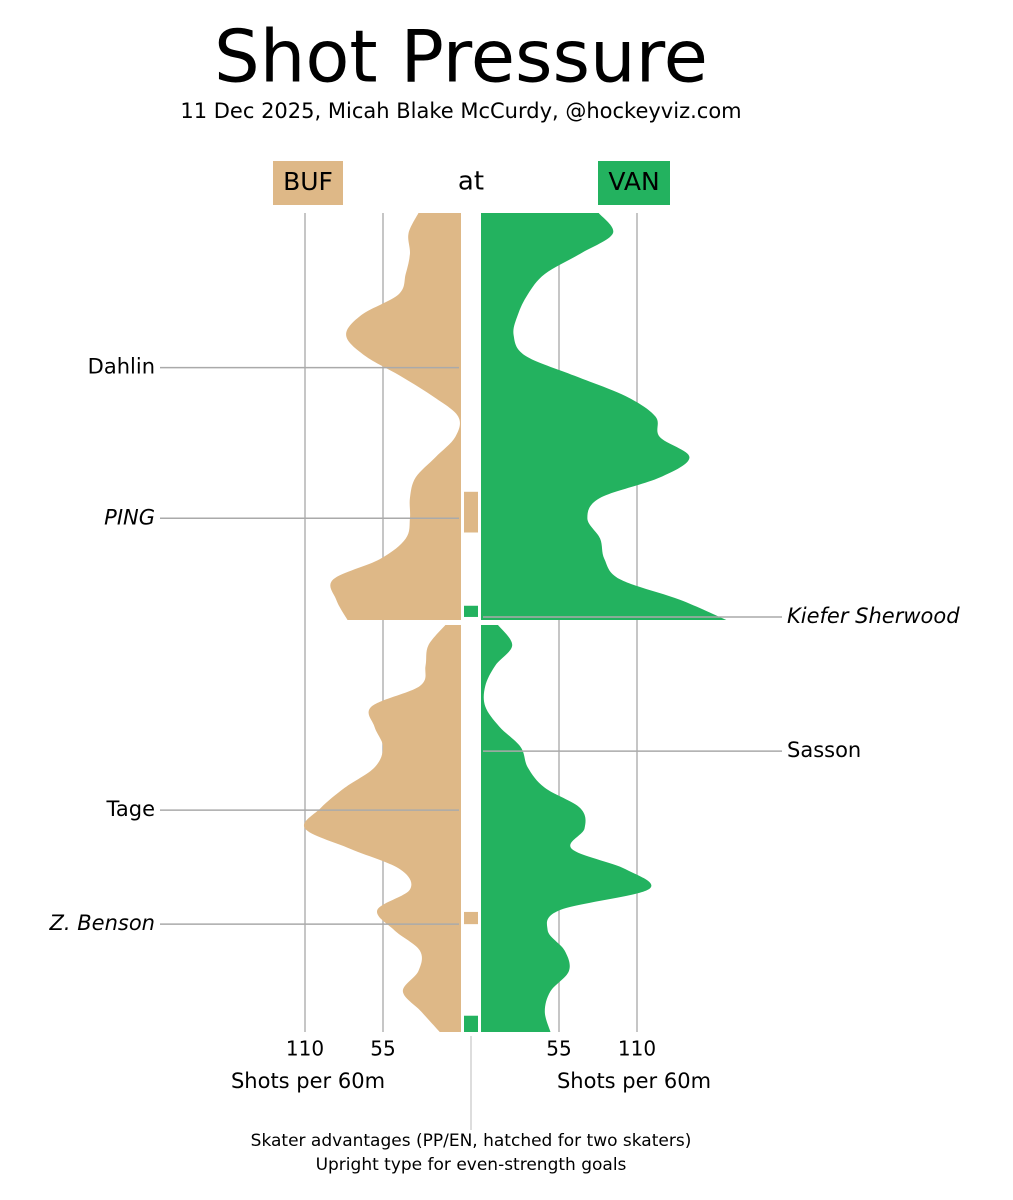 The width and height of the screenshot is (1013, 1200). What do you see at coordinates (129, 517) in the screenshot?
I see `goal-label: PING` at bounding box center [129, 517].